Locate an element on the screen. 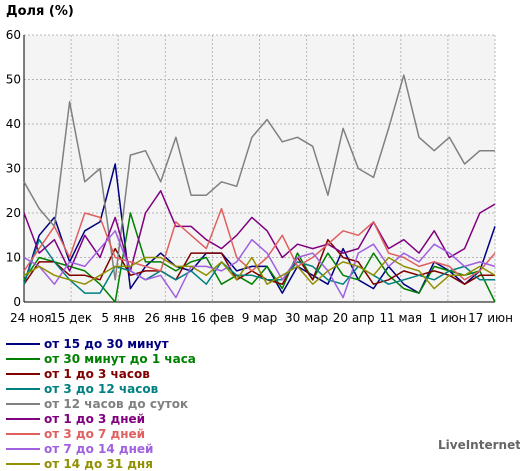  x-tick-label: 30 мар is located at coordinates (306, 318).